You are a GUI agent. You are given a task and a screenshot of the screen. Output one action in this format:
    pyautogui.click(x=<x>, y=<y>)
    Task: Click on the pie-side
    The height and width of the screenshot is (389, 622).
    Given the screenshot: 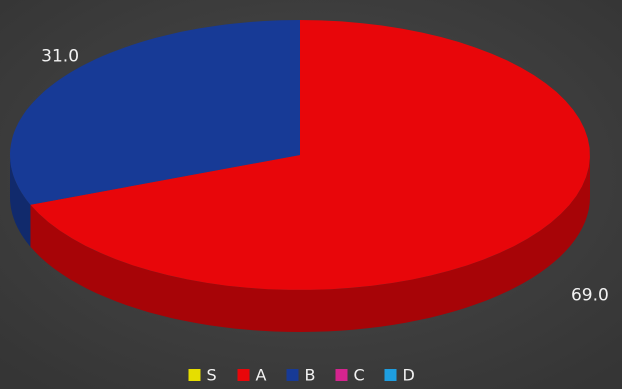 What is the action you would take?
    pyautogui.click(x=20, y=201)
    